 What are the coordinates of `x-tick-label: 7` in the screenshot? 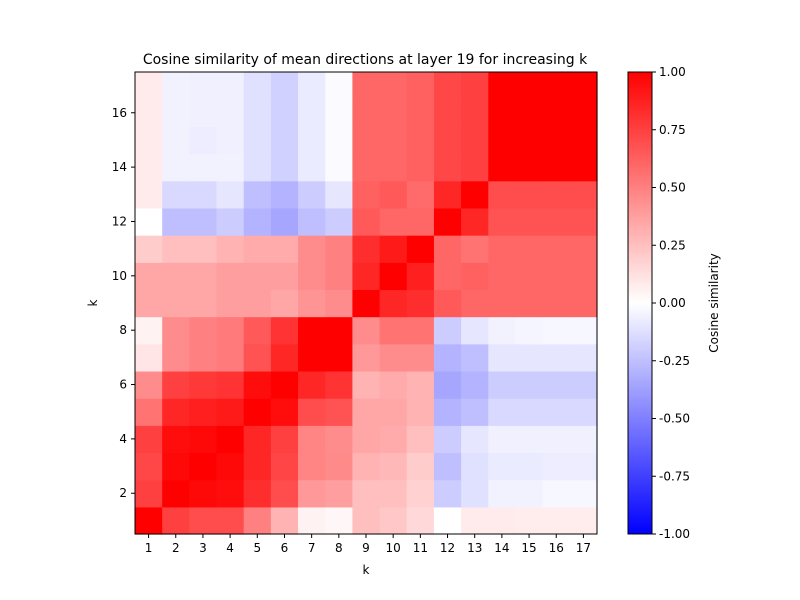 It's located at (312, 548).